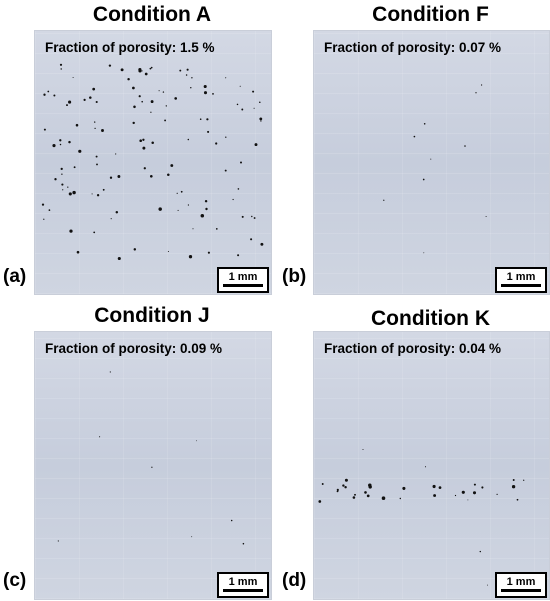 This screenshot has height=601, width=550. I want to click on scale-bar: 1 mm, so click(243, 585).